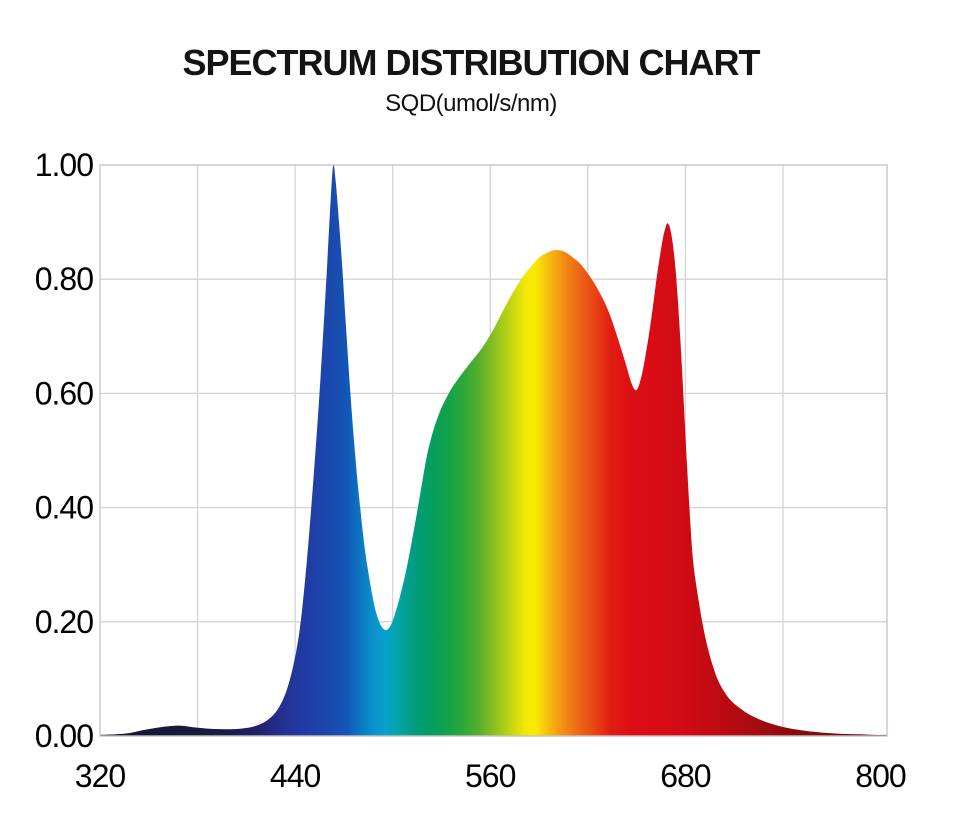  Describe the element at coordinates (64, 736) in the screenshot. I see `y-tick-label: 0.00` at that location.